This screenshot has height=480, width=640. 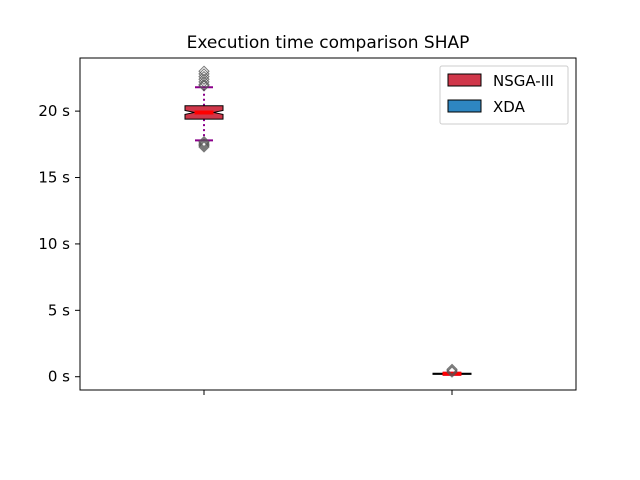 I want to click on legend-swatch-xda, so click(x=464, y=106).